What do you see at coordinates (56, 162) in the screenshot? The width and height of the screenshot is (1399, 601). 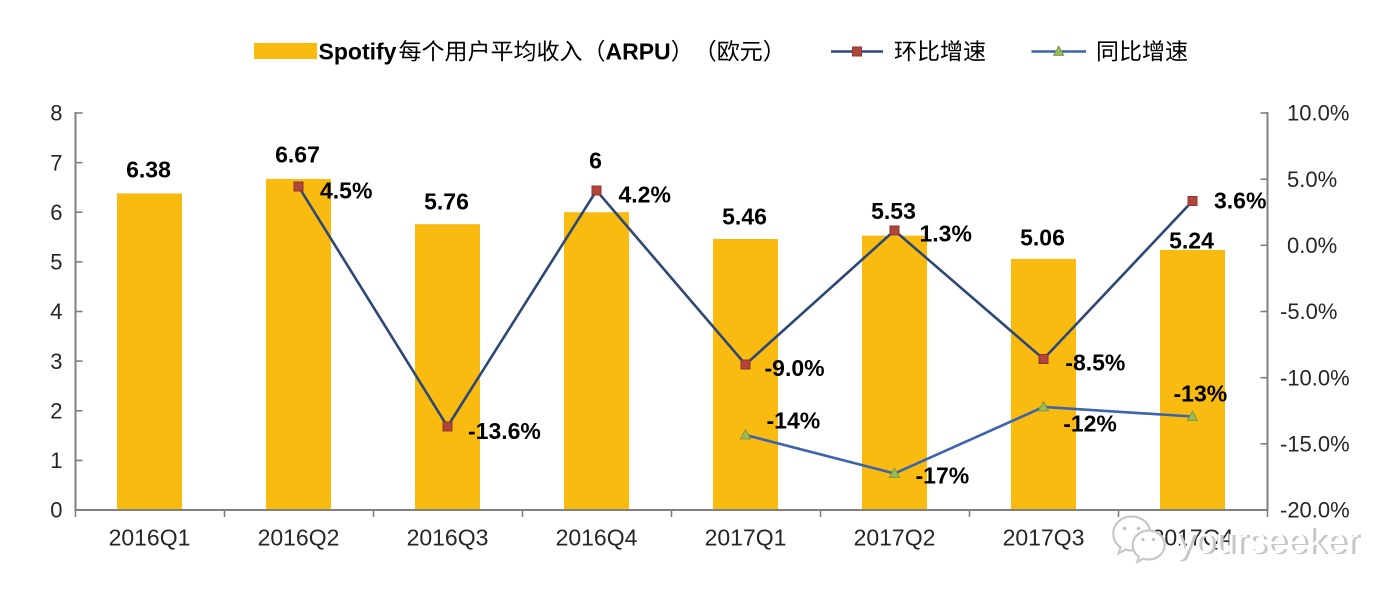 I see `svg-text: 7` at bounding box center [56, 162].